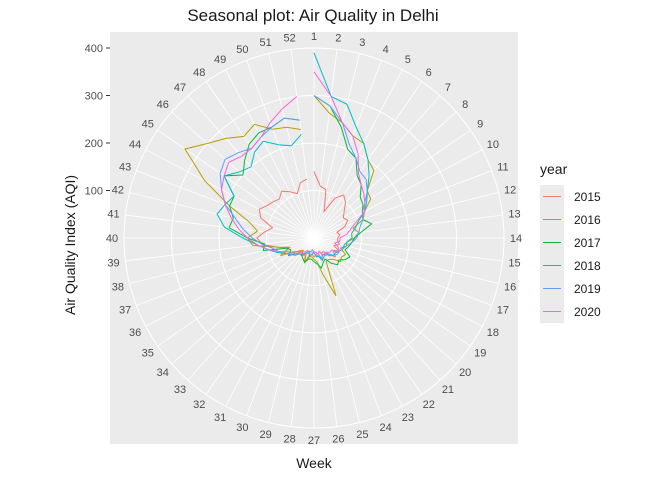 The image size is (672, 480). What do you see at coordinates (163, 105) in the screenshot?
I see `week-tick-label: 46` at bounding box center [163, 105].